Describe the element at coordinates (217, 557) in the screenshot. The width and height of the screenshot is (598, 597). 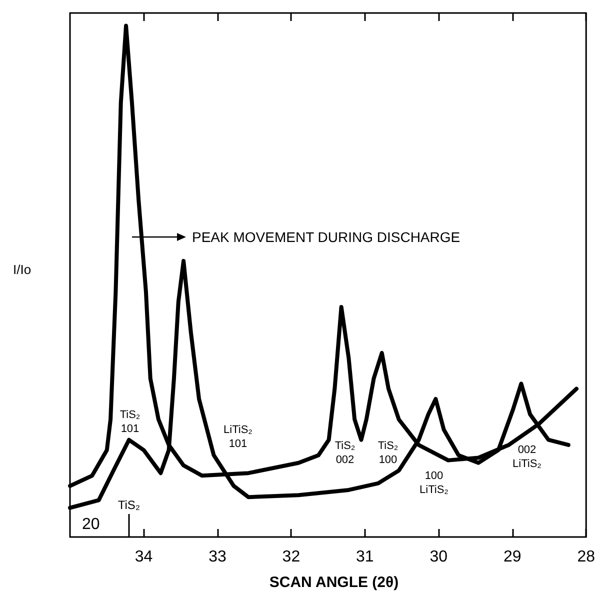
I see `x-tick-label: 33` at that location.